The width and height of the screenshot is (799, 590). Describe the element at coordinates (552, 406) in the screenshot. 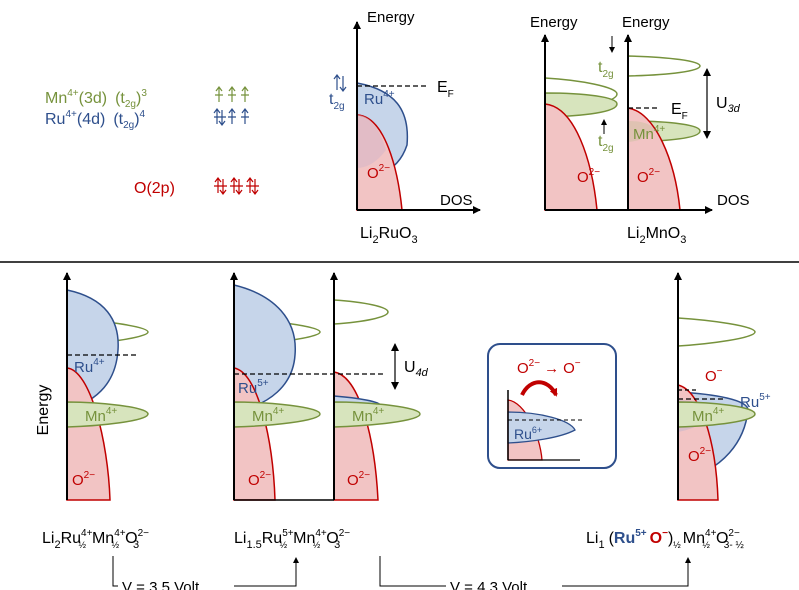

I see `oxygen-redox-inset: O2− → O− Ru6+` at that location.